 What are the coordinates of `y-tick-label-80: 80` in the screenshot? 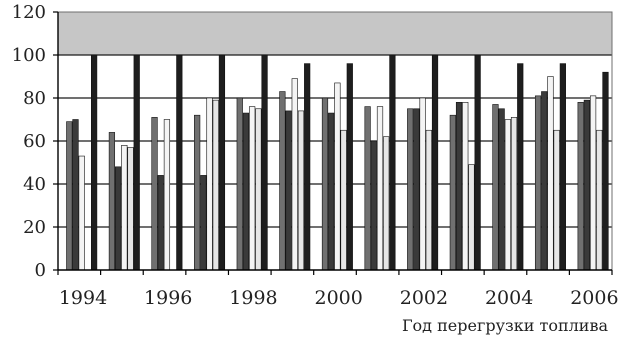 It's located at (34, 98).